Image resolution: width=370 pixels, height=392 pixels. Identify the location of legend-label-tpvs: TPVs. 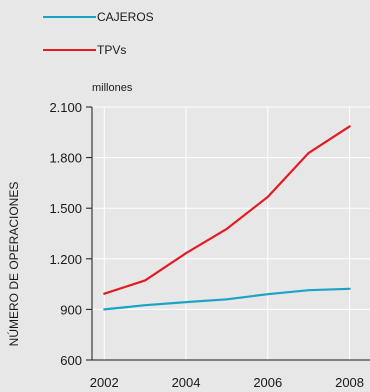
(111, 50).